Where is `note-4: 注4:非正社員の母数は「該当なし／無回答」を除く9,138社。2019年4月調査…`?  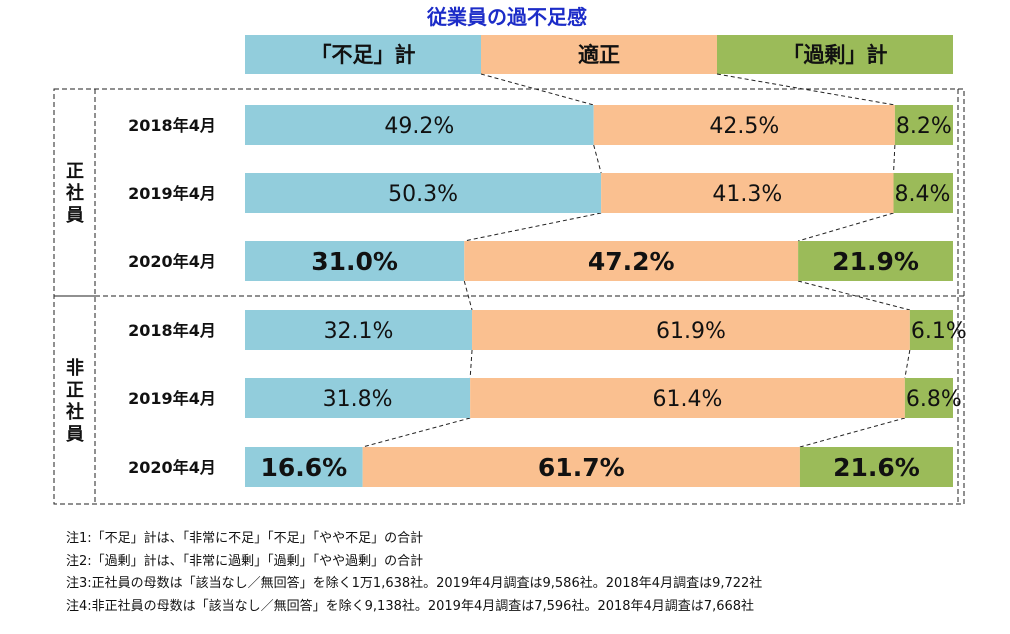 note-4: 注4:非正社員の母数は「該当なし／無回答」を除く9,138社。2019年4月調査… is located at coordinates (410, 606).